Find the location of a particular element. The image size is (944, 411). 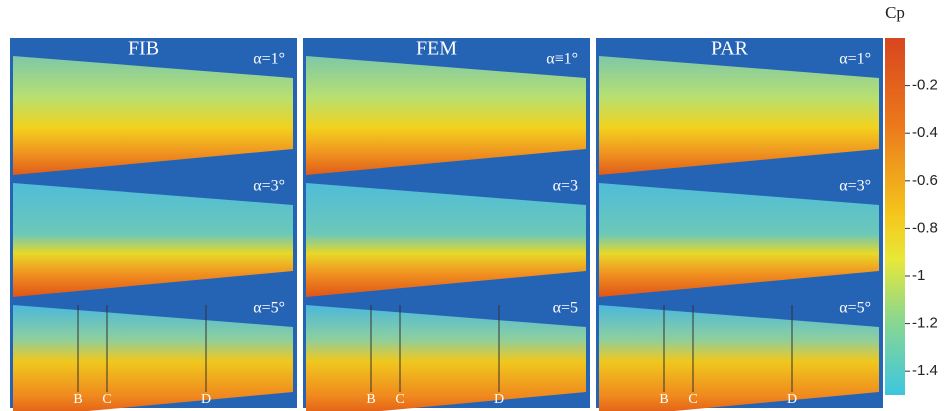

angle-label: α≡1° is located at coordinates (562, 59).